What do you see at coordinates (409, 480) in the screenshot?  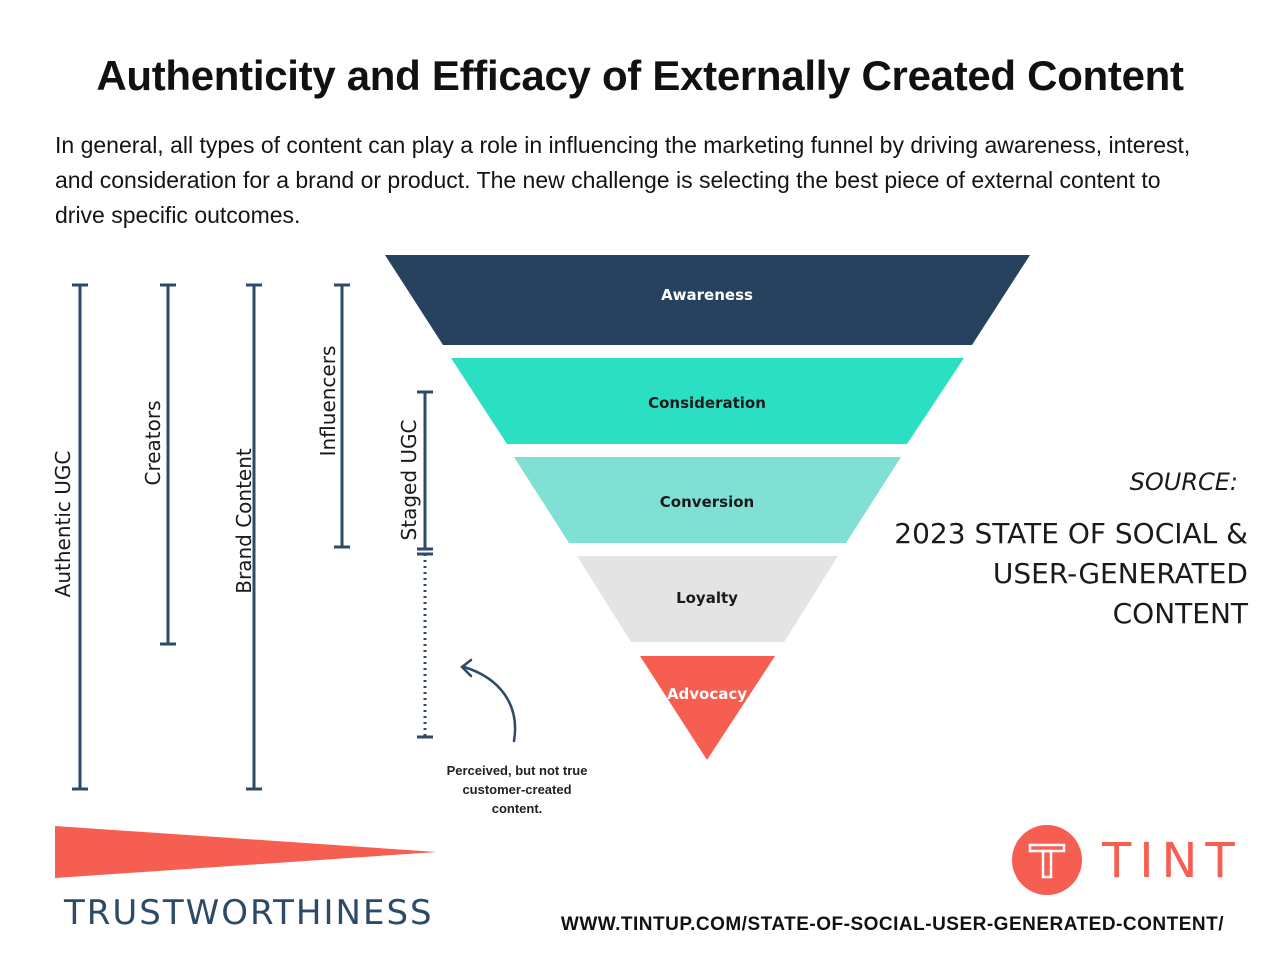 I see `staged-ugc-label: Staged UGC` at bounding box center [409, 480].